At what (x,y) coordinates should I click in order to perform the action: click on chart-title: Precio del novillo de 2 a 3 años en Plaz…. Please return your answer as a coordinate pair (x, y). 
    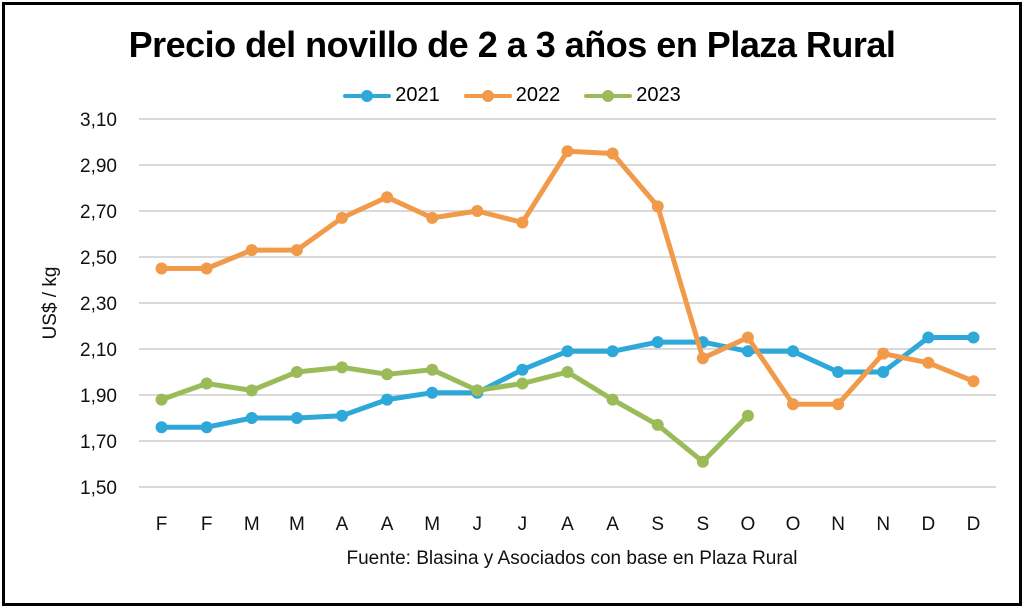
    Looking at the image, I should click on (512, 44).